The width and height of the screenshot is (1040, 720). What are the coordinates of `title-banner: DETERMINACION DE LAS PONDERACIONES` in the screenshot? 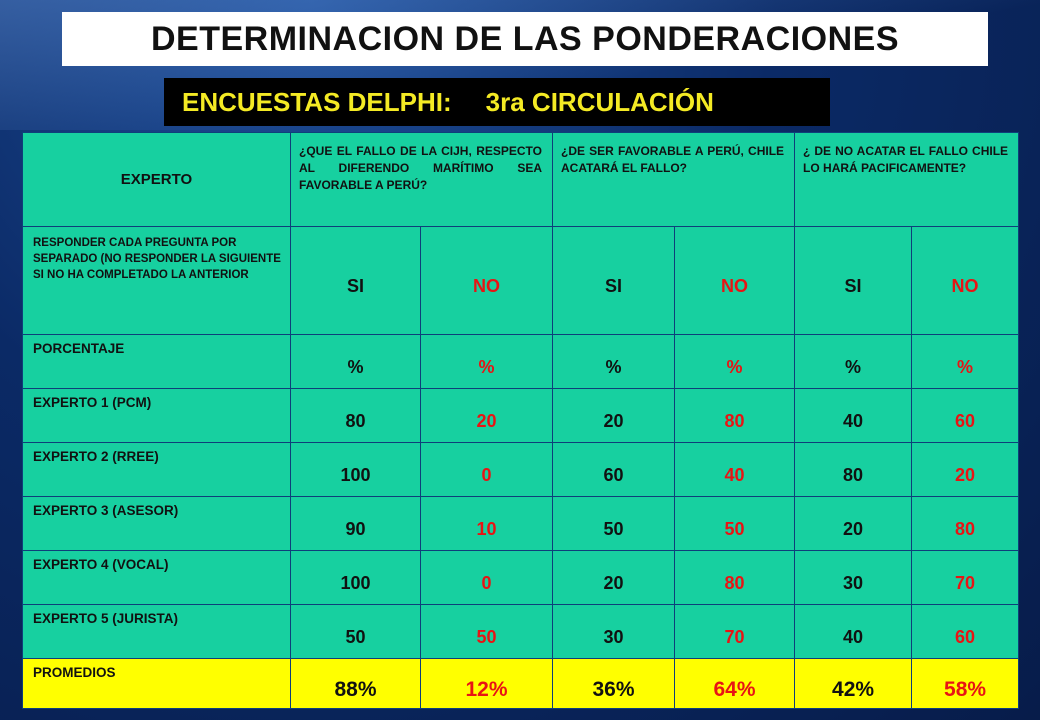 It's located at (525, 39).